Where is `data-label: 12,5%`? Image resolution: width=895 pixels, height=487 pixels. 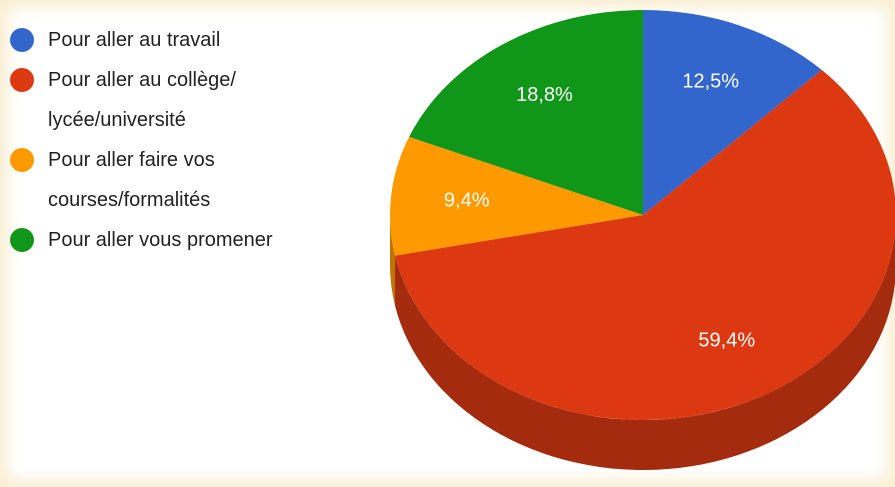 data-label: 12,5% is located at coordinates (710, 82).